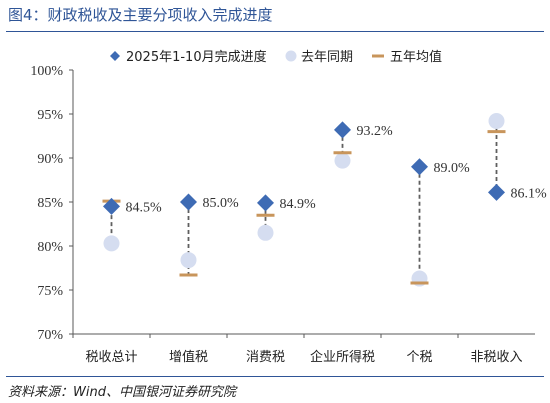 The width and height of the screenshot is (550, 403). I want to click on x-tick-label: 非税收入, so click(496, 357).